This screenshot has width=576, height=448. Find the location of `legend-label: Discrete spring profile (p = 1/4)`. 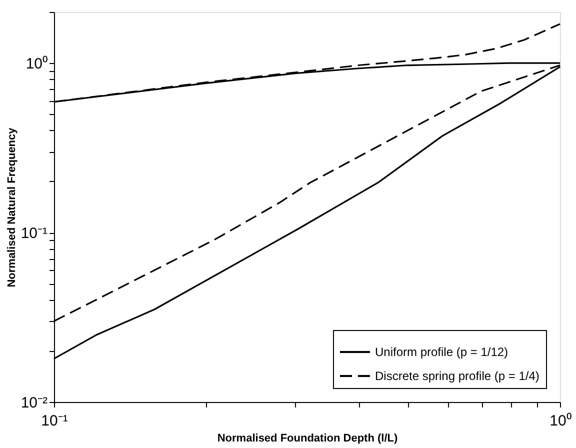

legend-label: Discrete spring profile (p = 1/4) is located at coordinates (457, 376).